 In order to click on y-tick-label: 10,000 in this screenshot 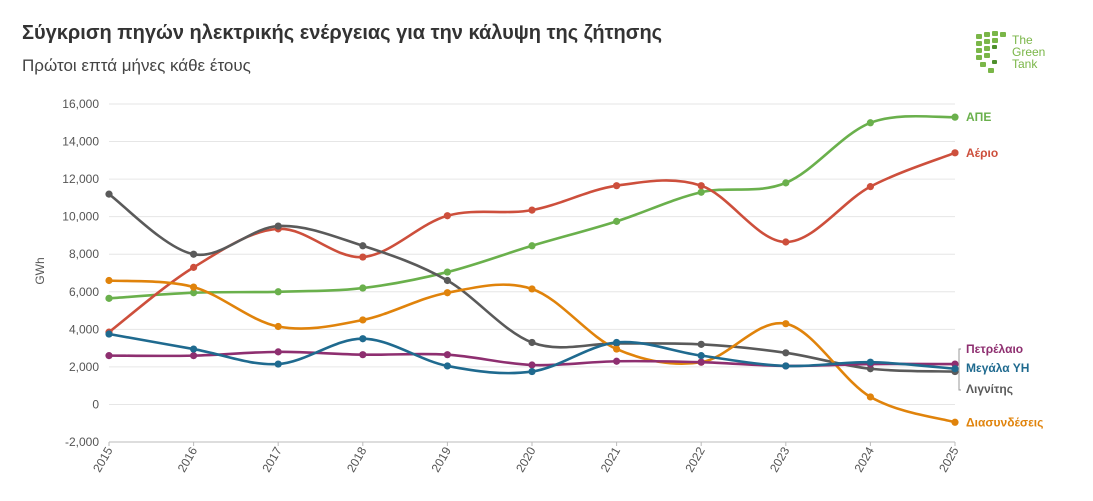, I will do `click(80, 217)`.